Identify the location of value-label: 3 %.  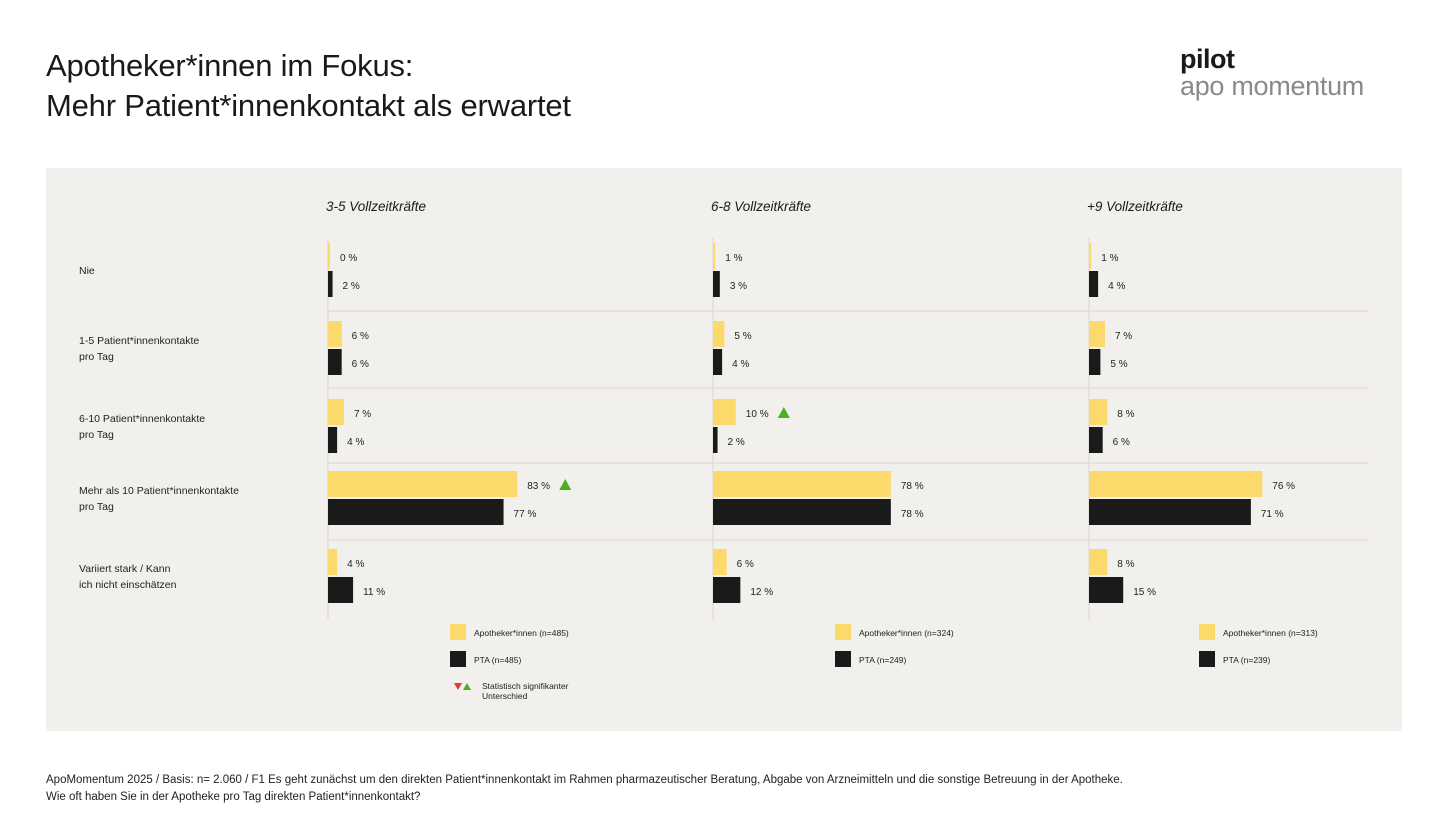
(738, 286).